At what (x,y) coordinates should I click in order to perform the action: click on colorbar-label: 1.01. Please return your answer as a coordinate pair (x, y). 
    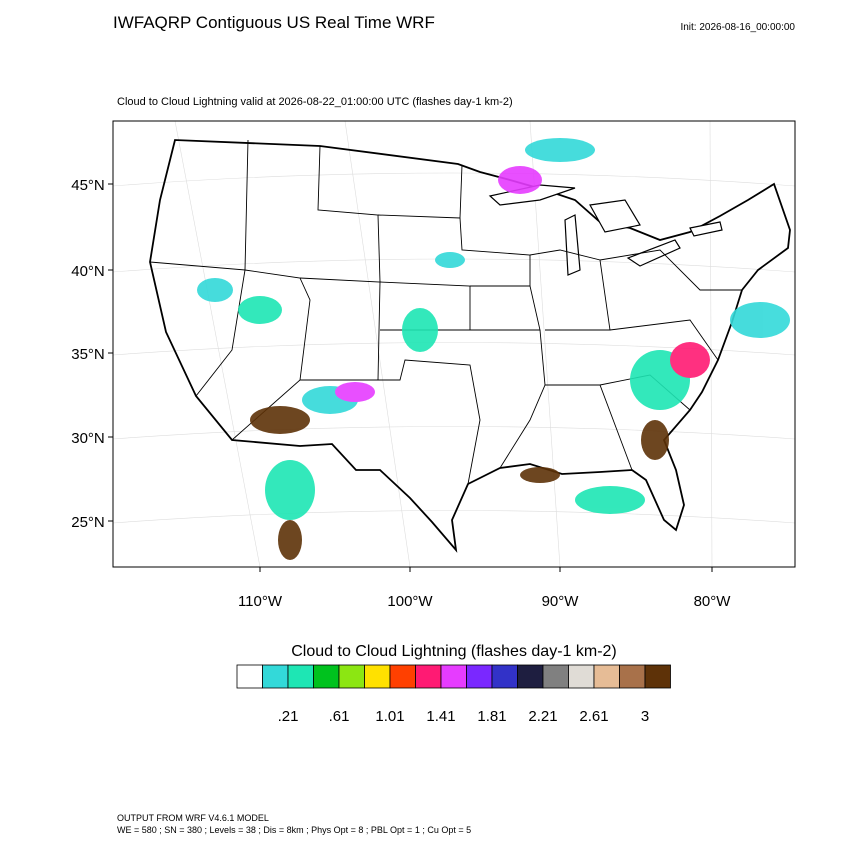
    Looking at the image, I should click on (389, 716).